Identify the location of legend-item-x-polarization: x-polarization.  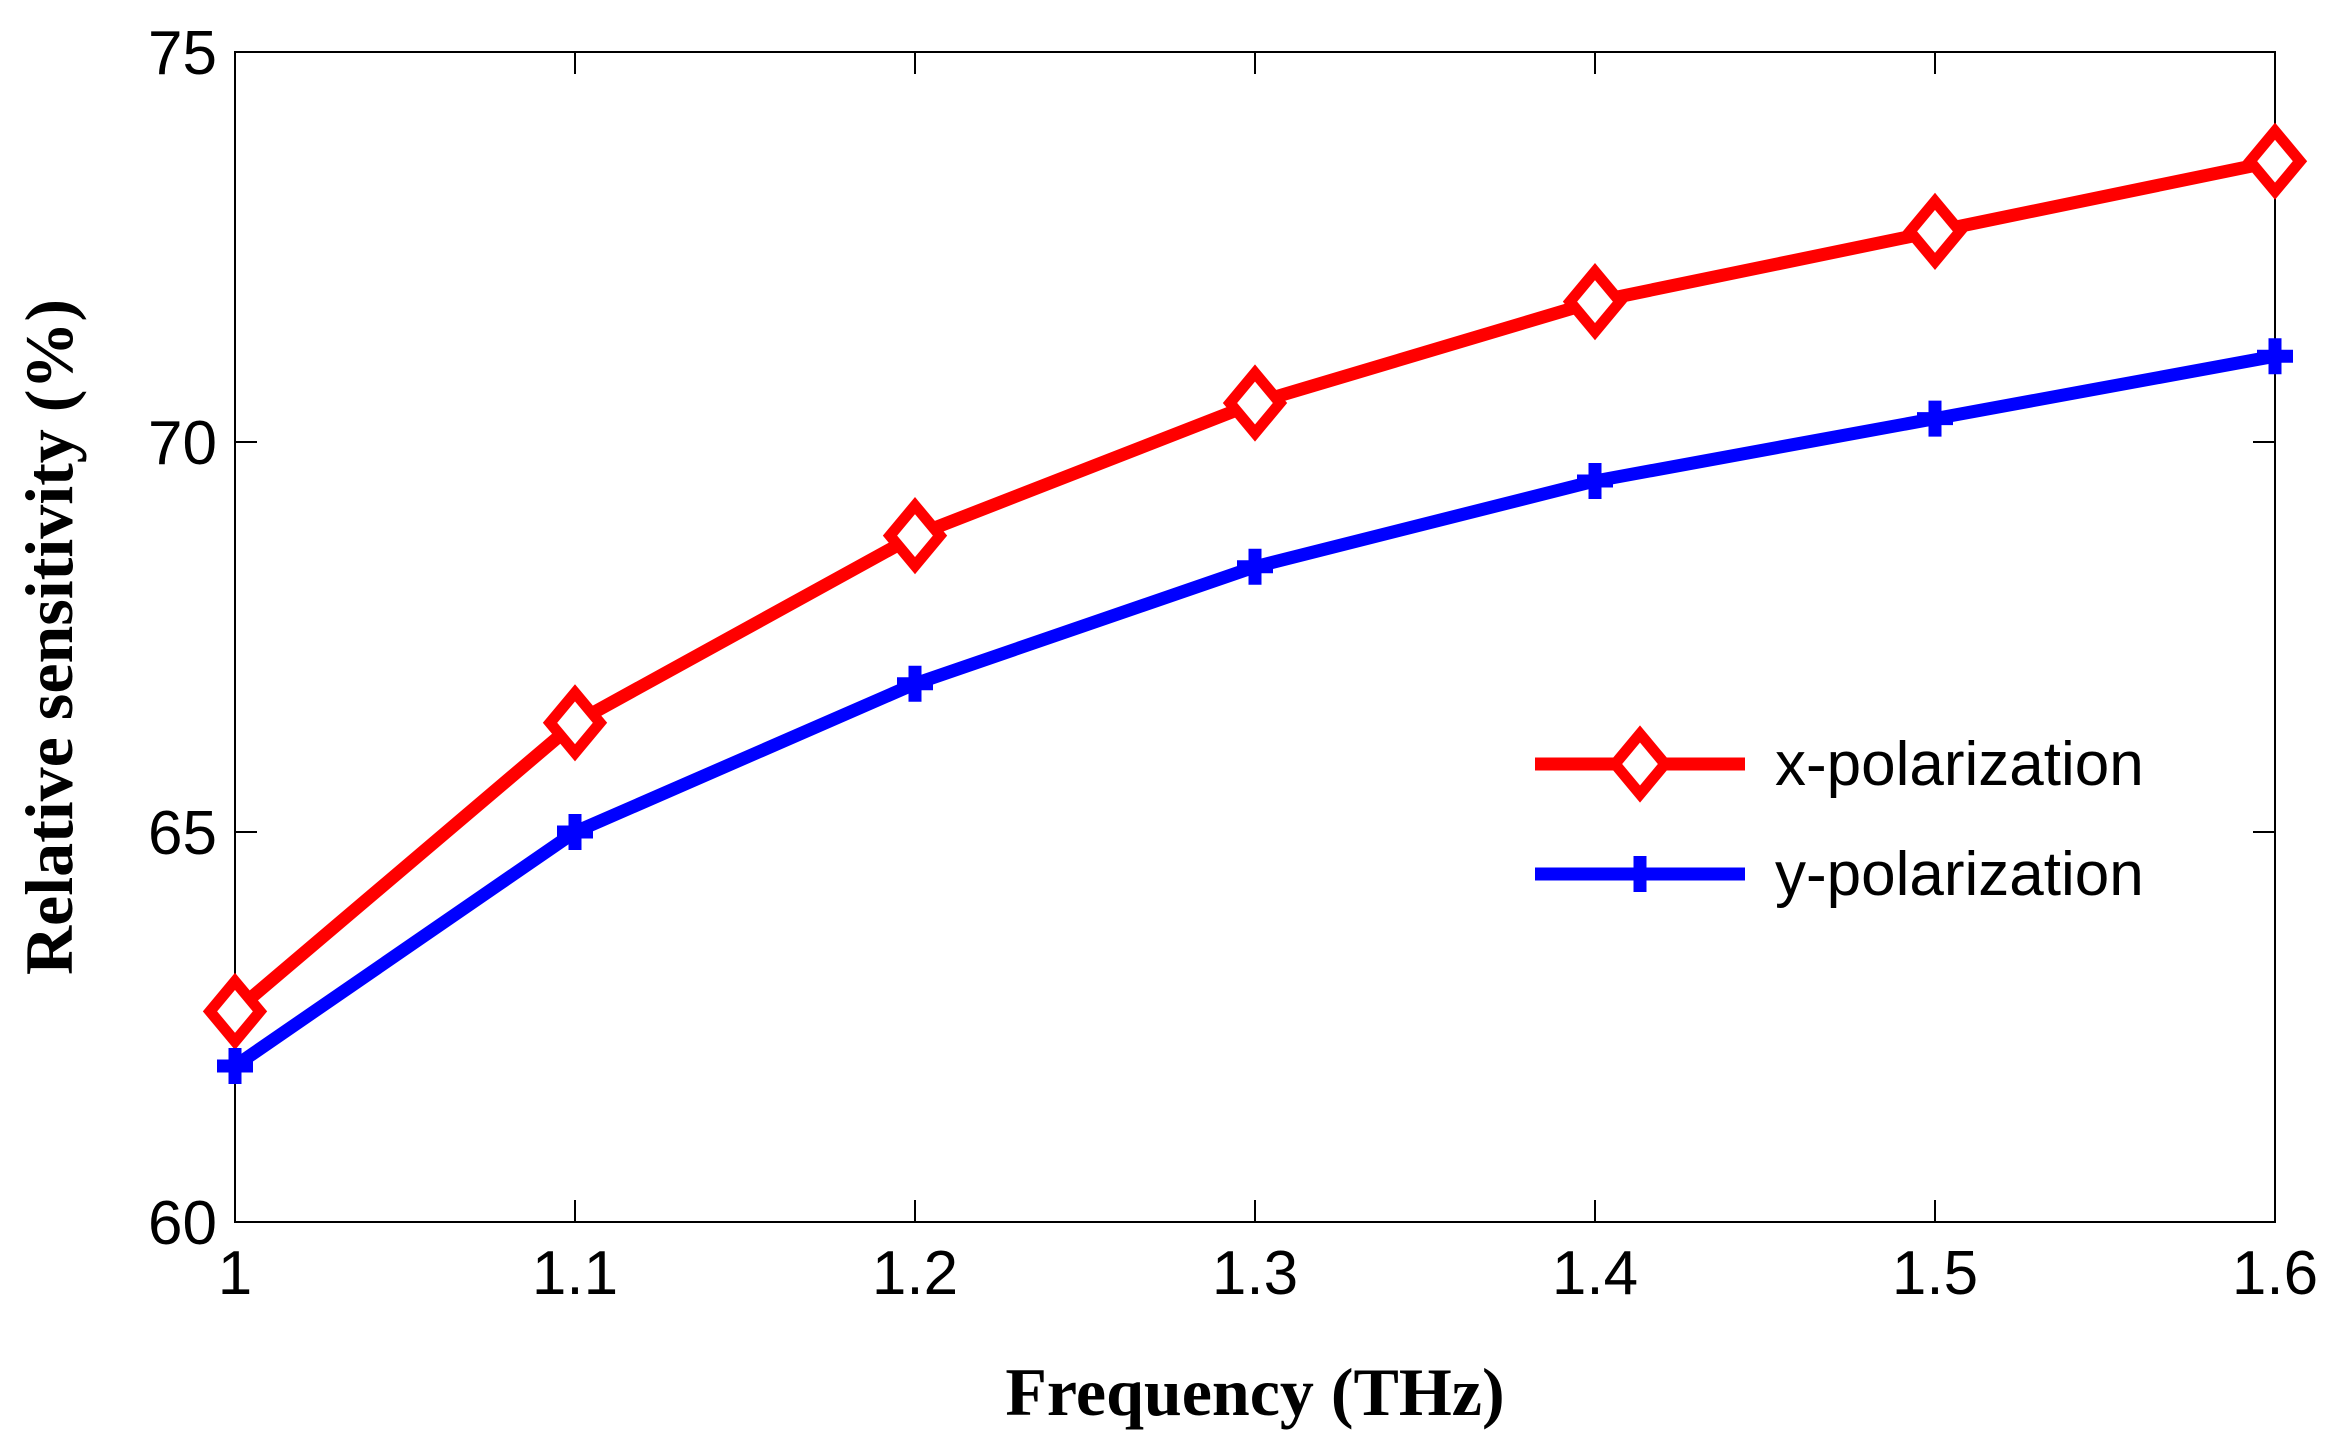
(1839, 764).